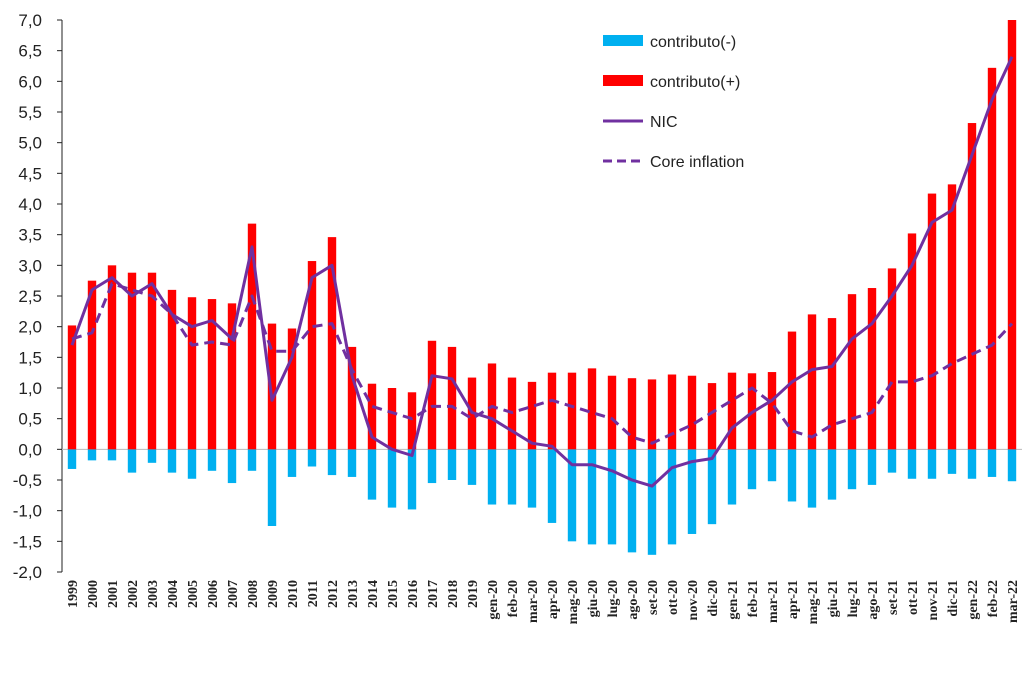 This screenshot has height=685, width=1024. What do you see at coordinates (633, 600) in the screenshot?
I see `x-tick-label: ago-20` at bounding box center [633, 600].